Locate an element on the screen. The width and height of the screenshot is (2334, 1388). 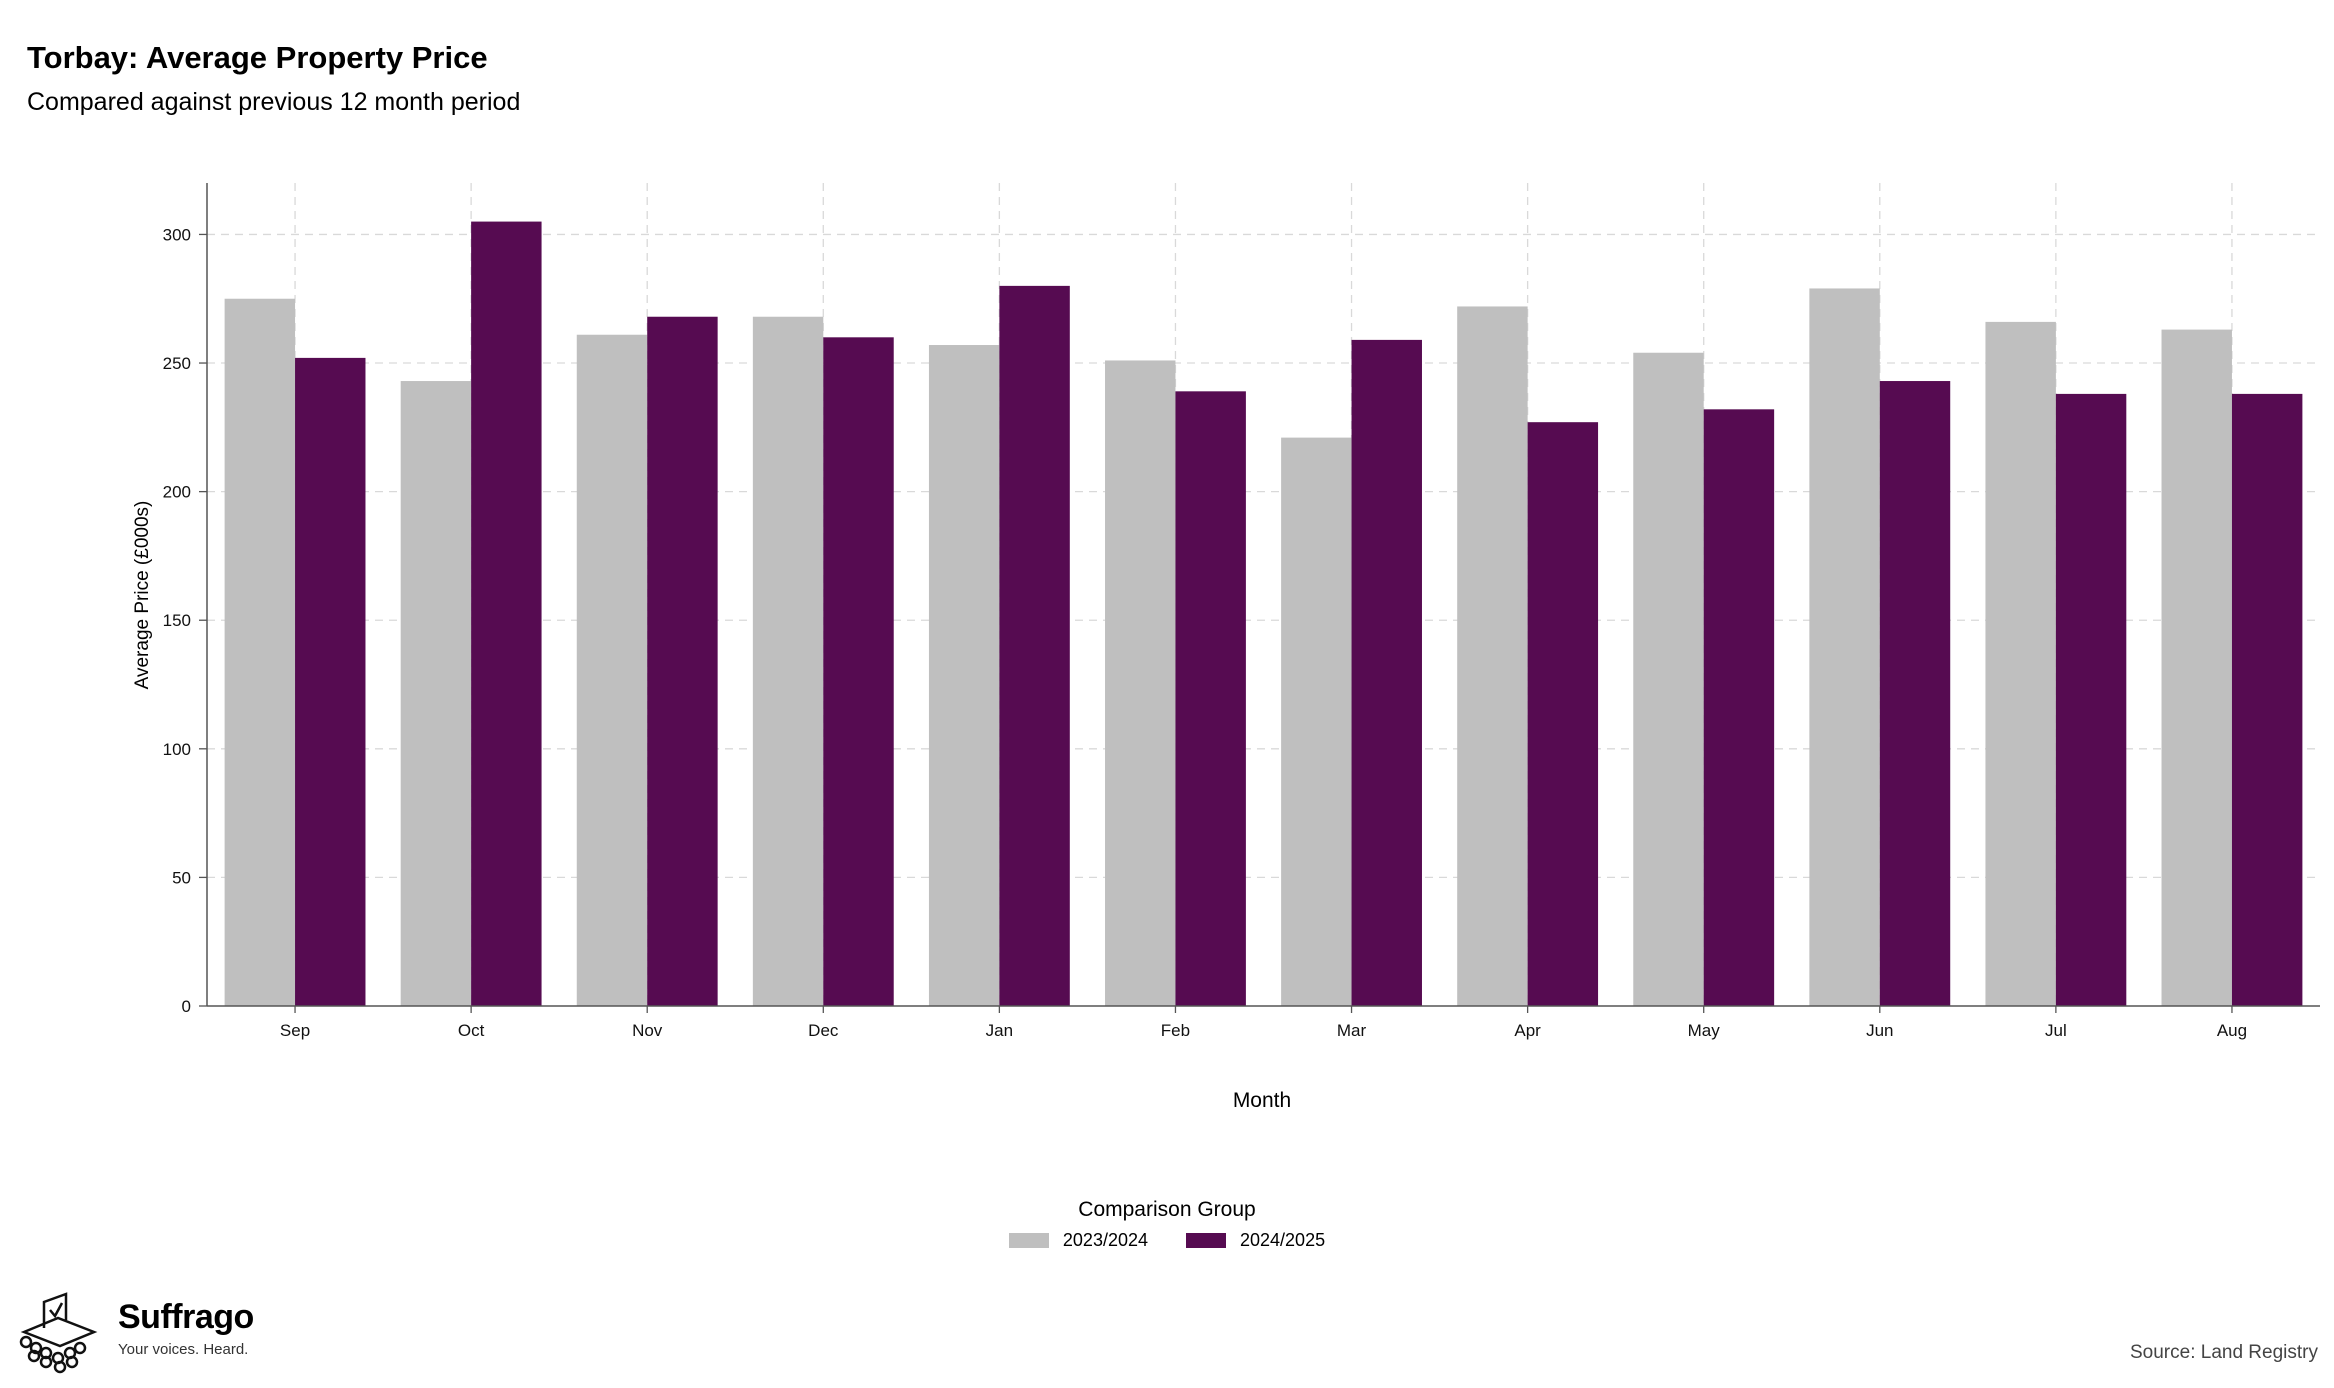
x-tick-label: Aug is located at coordinates (2232, 1030).